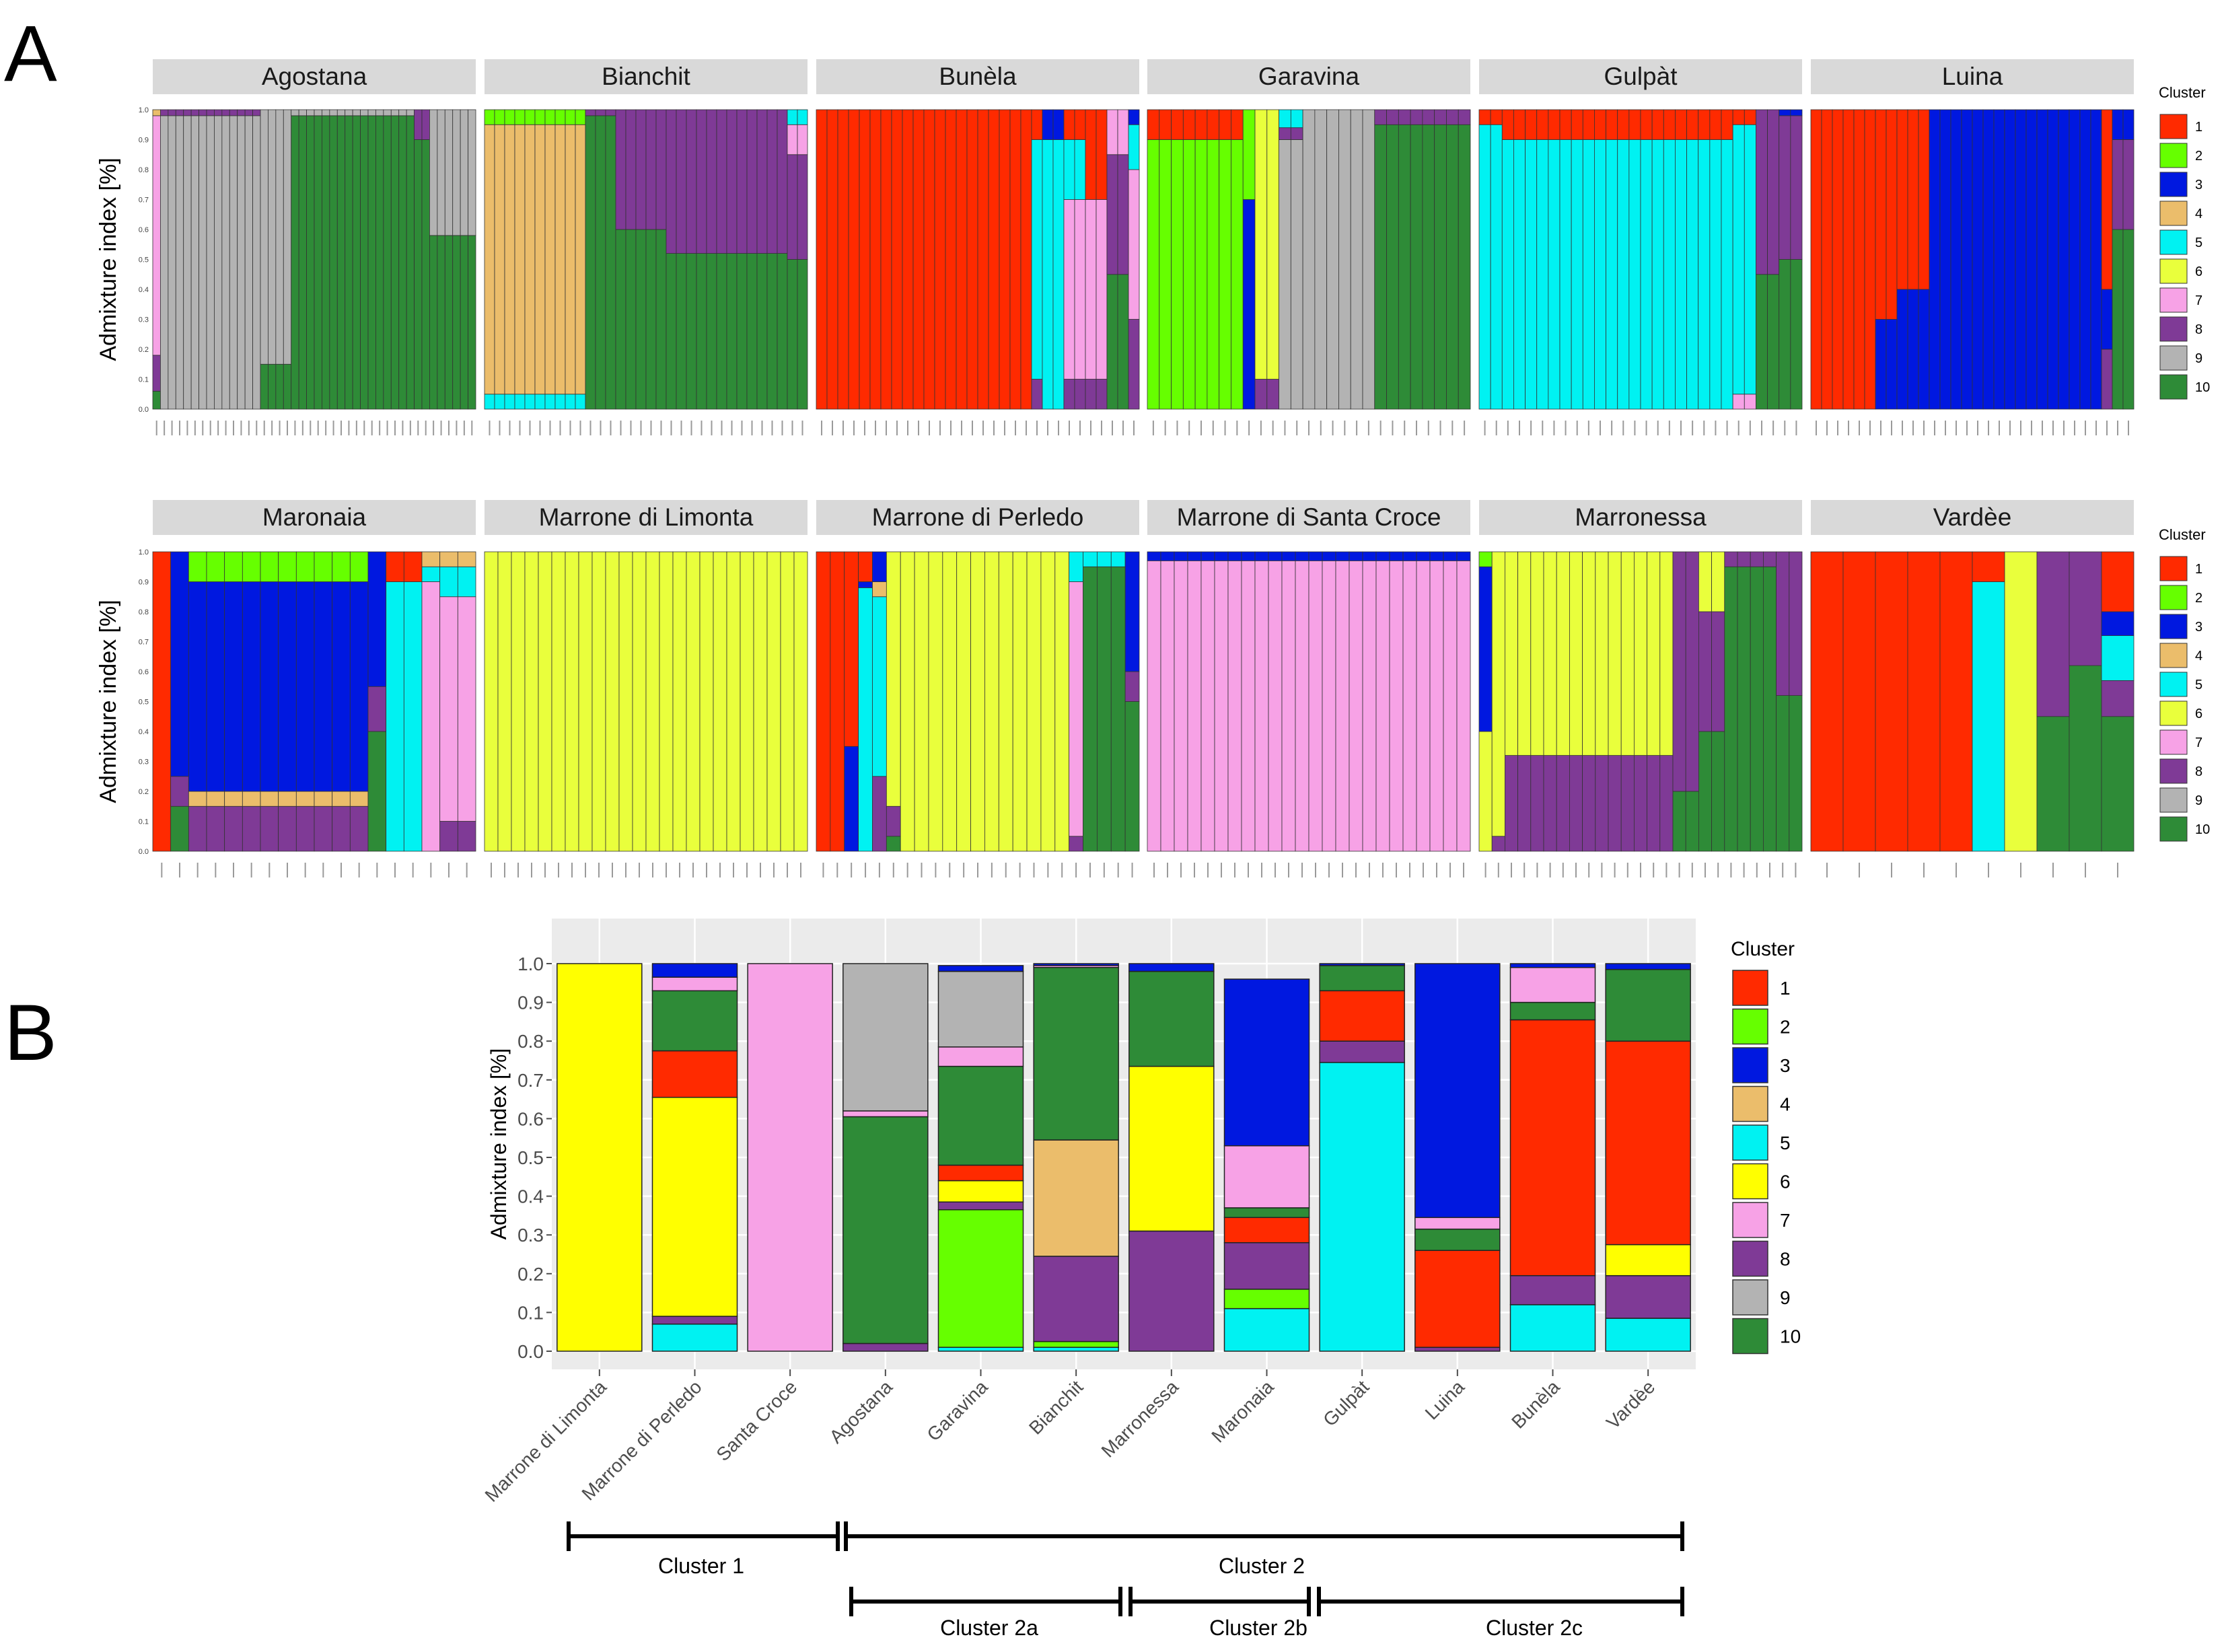 The height and width of the screenshot is (1652, 2224). What do you see at coordinates (1640, 247) in the screenshot?
I see `facet-panel: Gulpàt` at bounding box center [1640, 247].